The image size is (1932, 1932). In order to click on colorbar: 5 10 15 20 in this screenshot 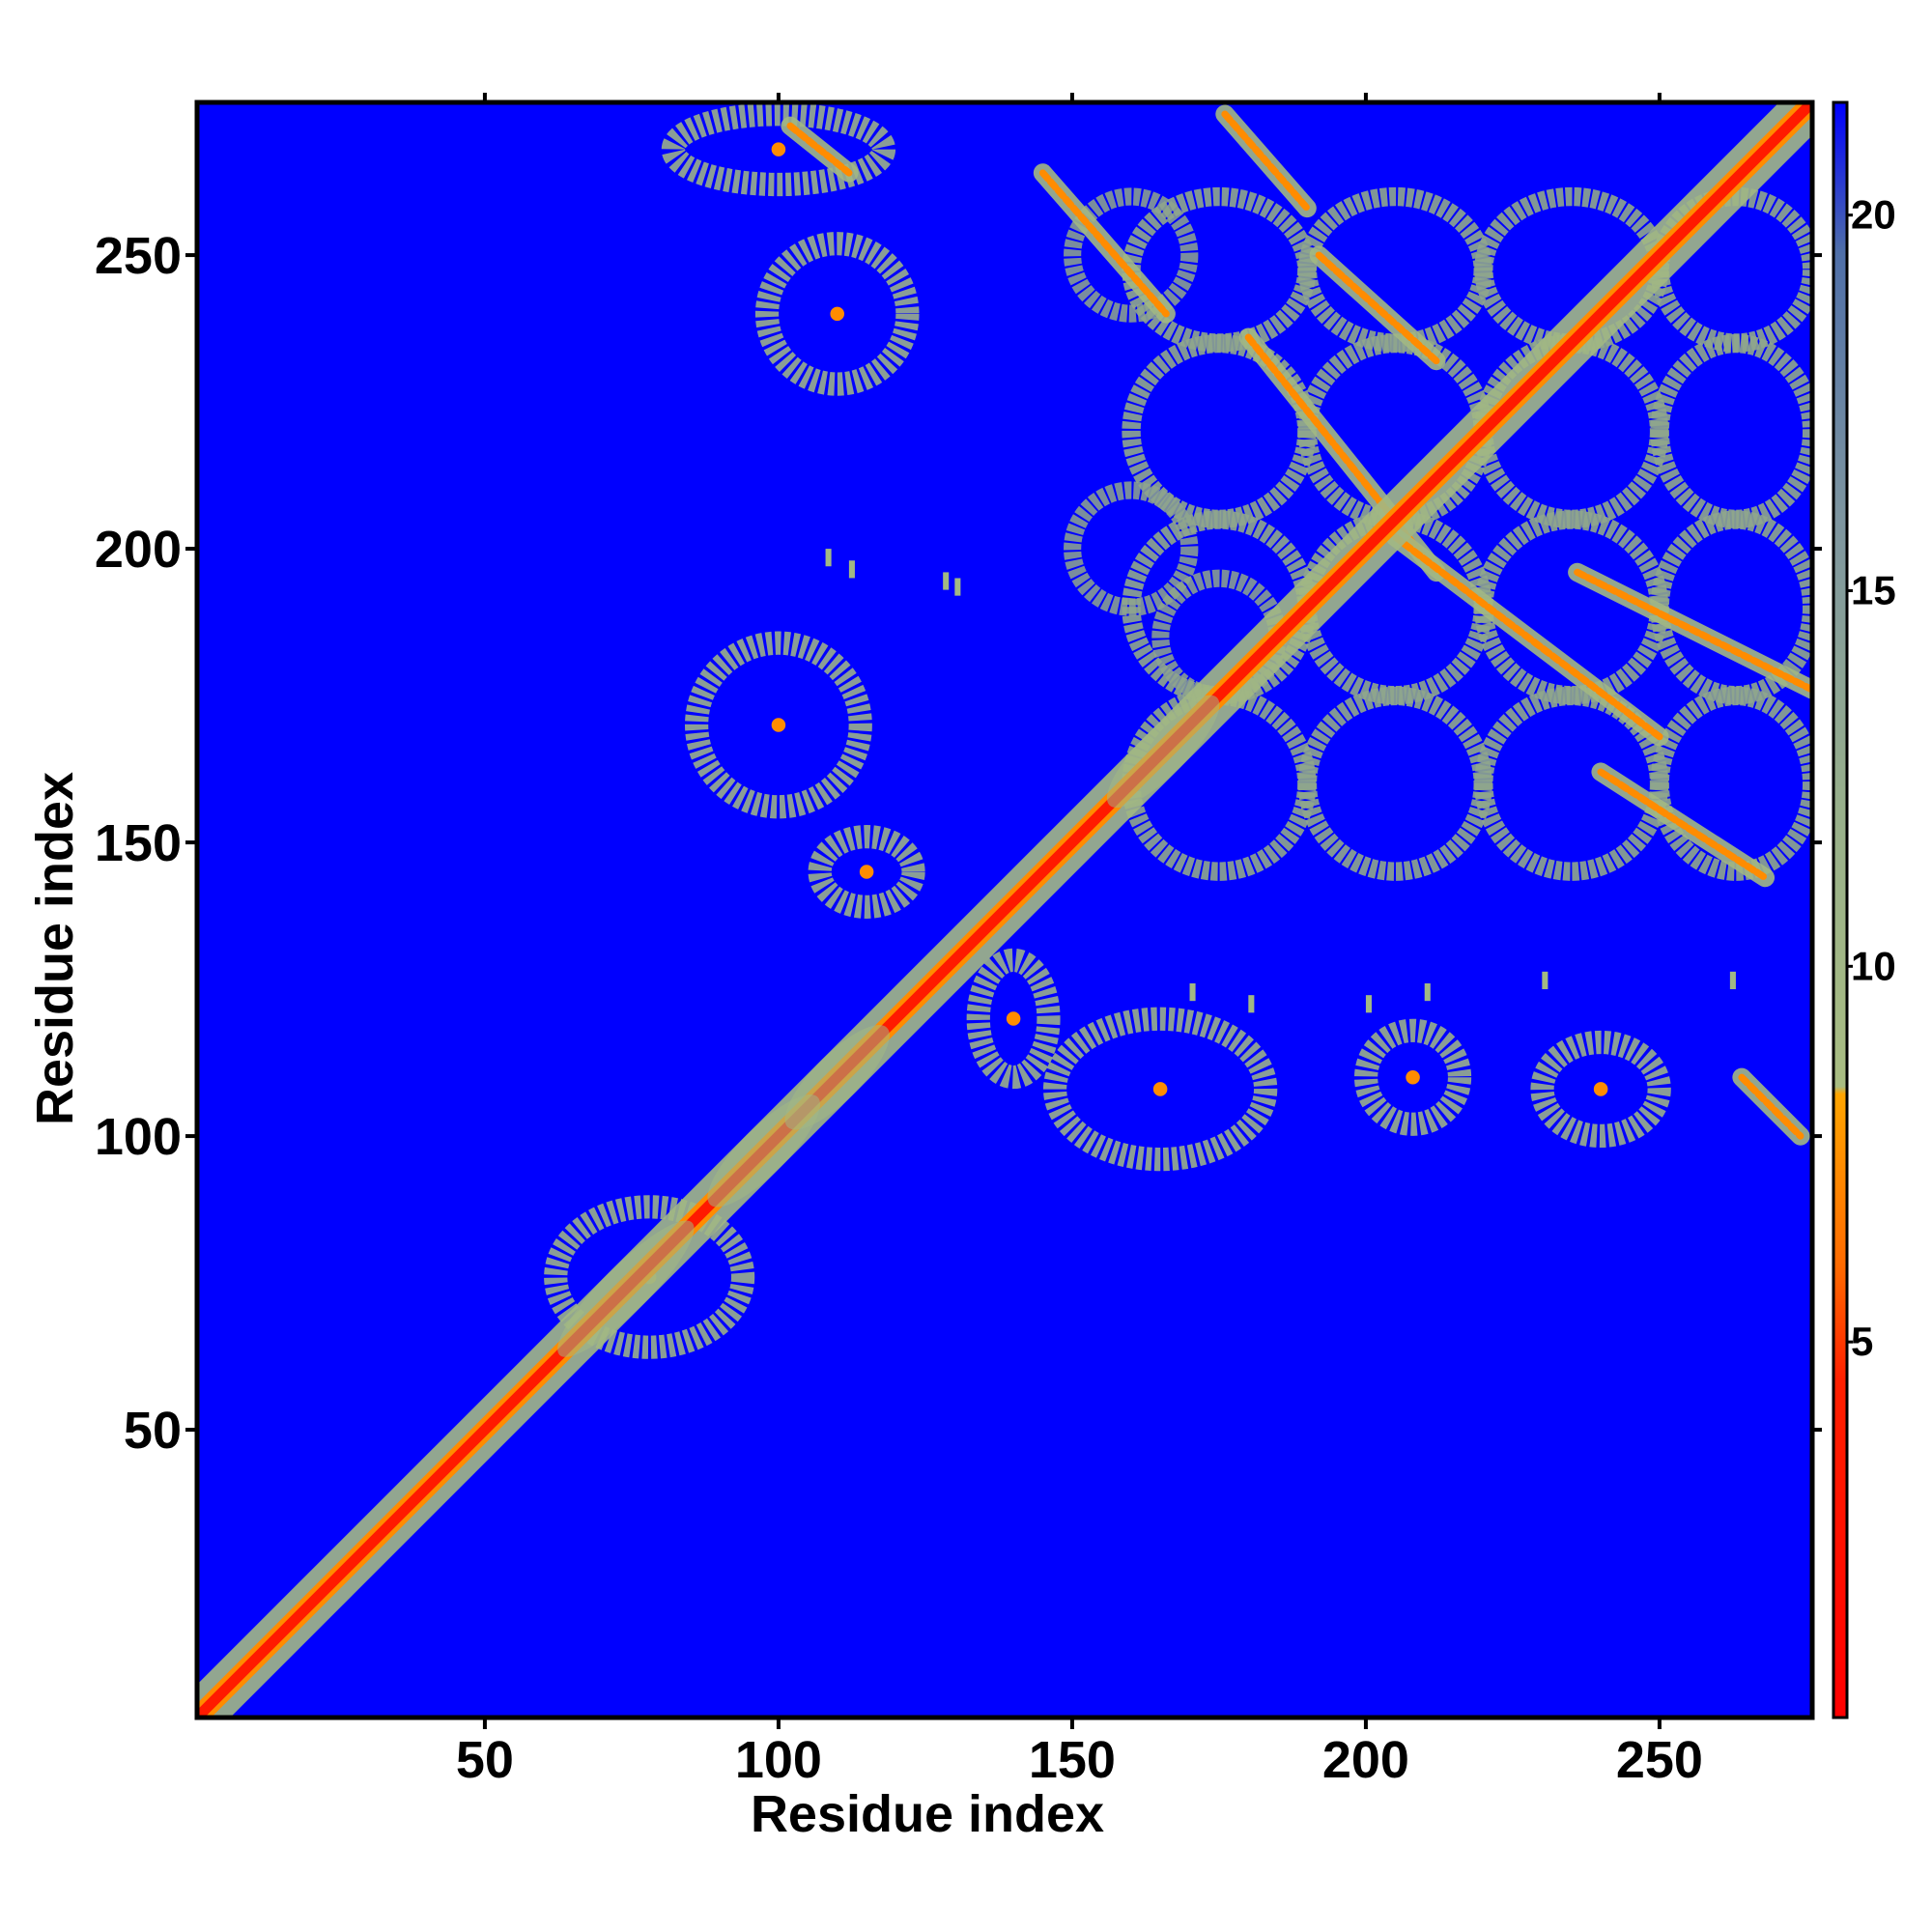, I will do `click(1864, 909)`.